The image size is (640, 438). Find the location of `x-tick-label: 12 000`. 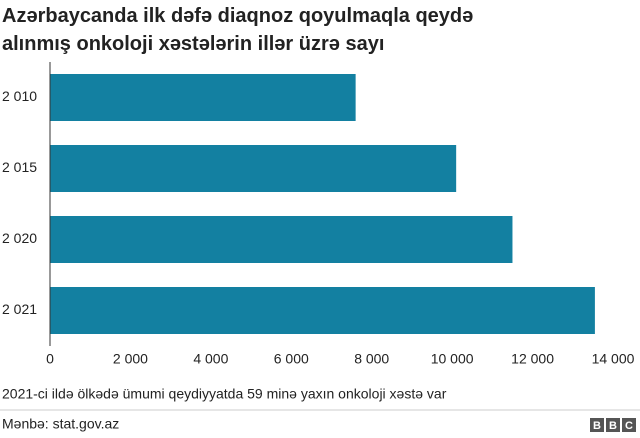

x-tick-label: 12 000 is located at coordinates (532, 359).